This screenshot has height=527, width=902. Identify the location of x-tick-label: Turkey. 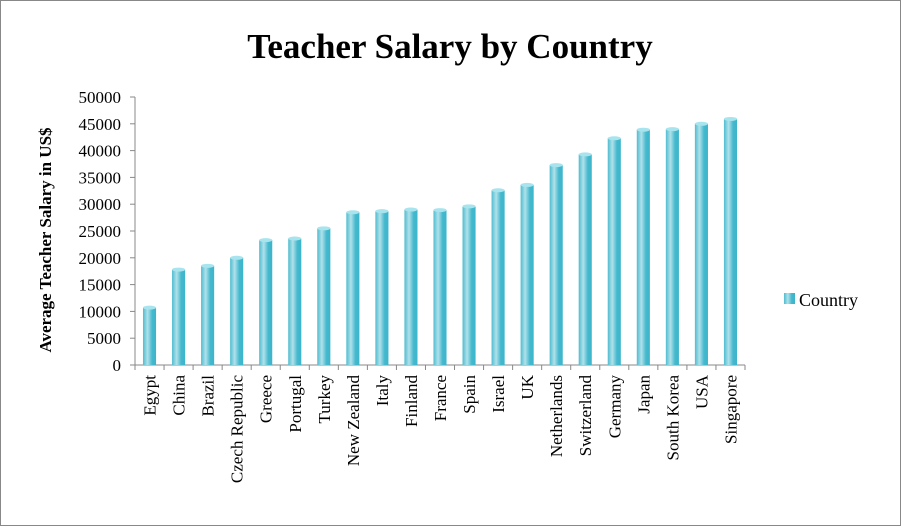
(324, 399).